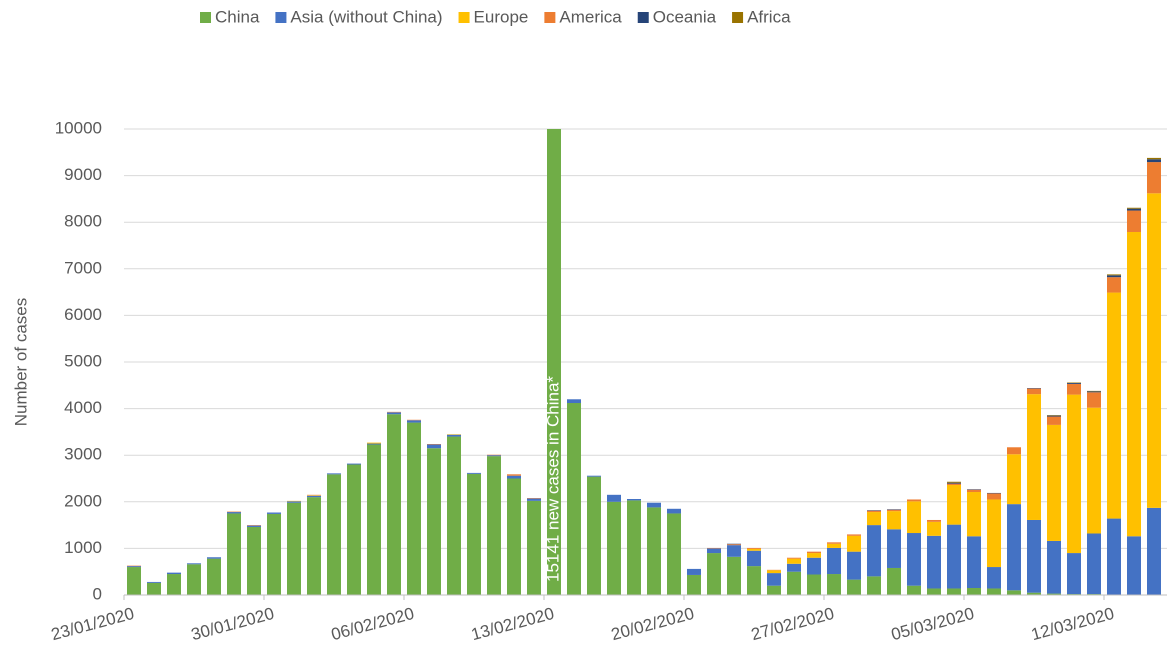 The height and width of the screenshot is (672, 1167). What do you see at coordinates (590, 16) in the screenshot?
I see `legend-label: America` at bounding box center [590, 16].